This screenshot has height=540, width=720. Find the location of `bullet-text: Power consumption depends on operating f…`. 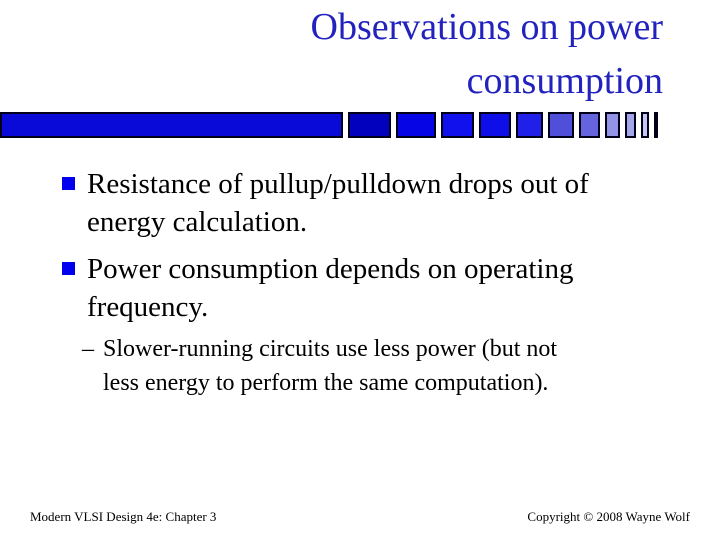

bullet-text: Power consumption depends on operating f… is located at coordinates (330, 288).